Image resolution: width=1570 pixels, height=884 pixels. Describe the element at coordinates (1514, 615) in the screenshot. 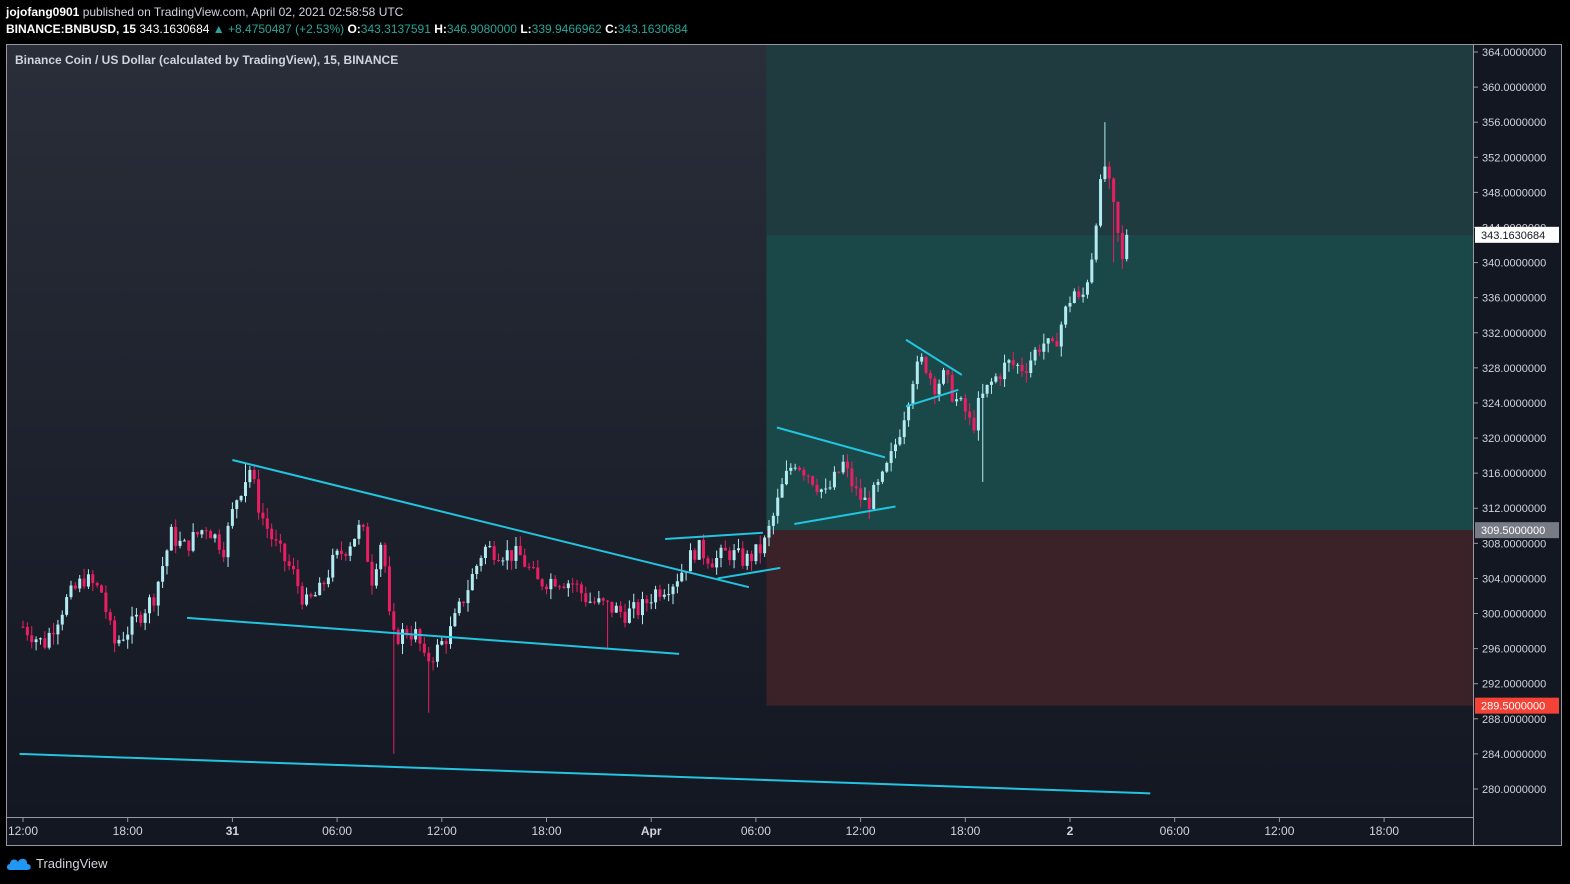

I see `y-axis-tick-label: 300.0000000` at that location.